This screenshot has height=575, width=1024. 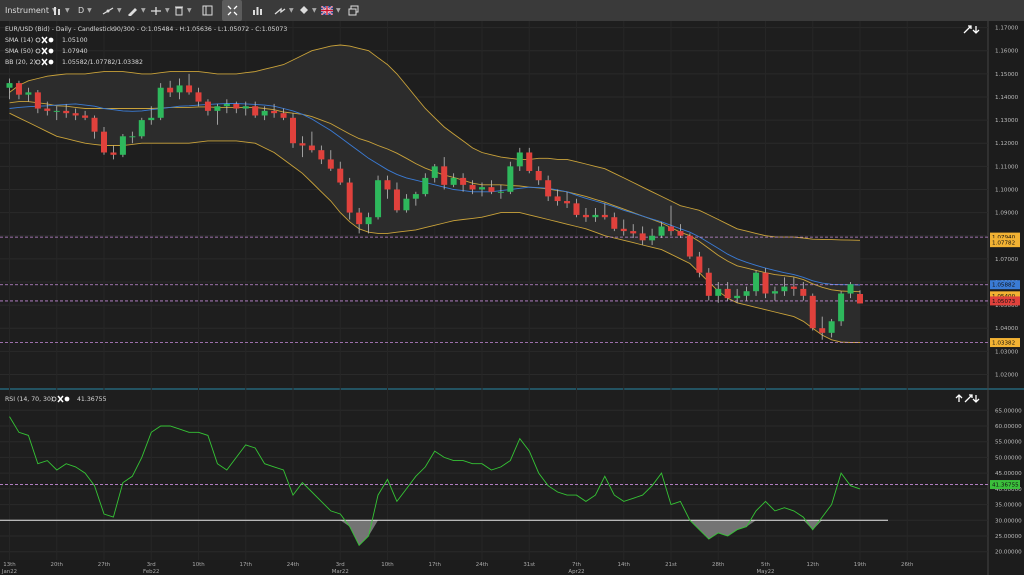 I want to click on time-month-label: May22, so click(x=765, y=572).